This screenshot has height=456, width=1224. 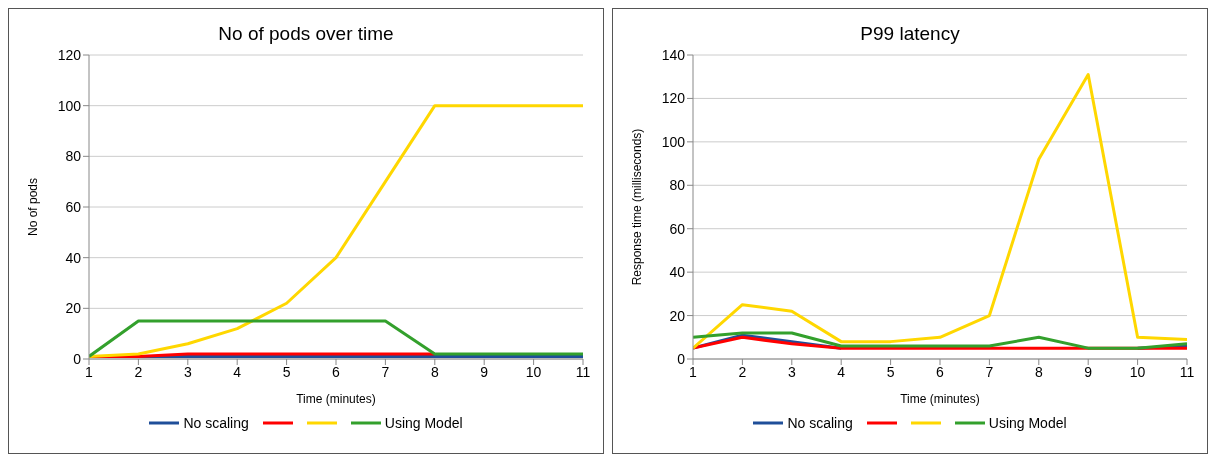 What do you see at coordinates (33, 207) in the screenshot?
I see `y-axis-title: No of pods` at bounding box center [33, 207].